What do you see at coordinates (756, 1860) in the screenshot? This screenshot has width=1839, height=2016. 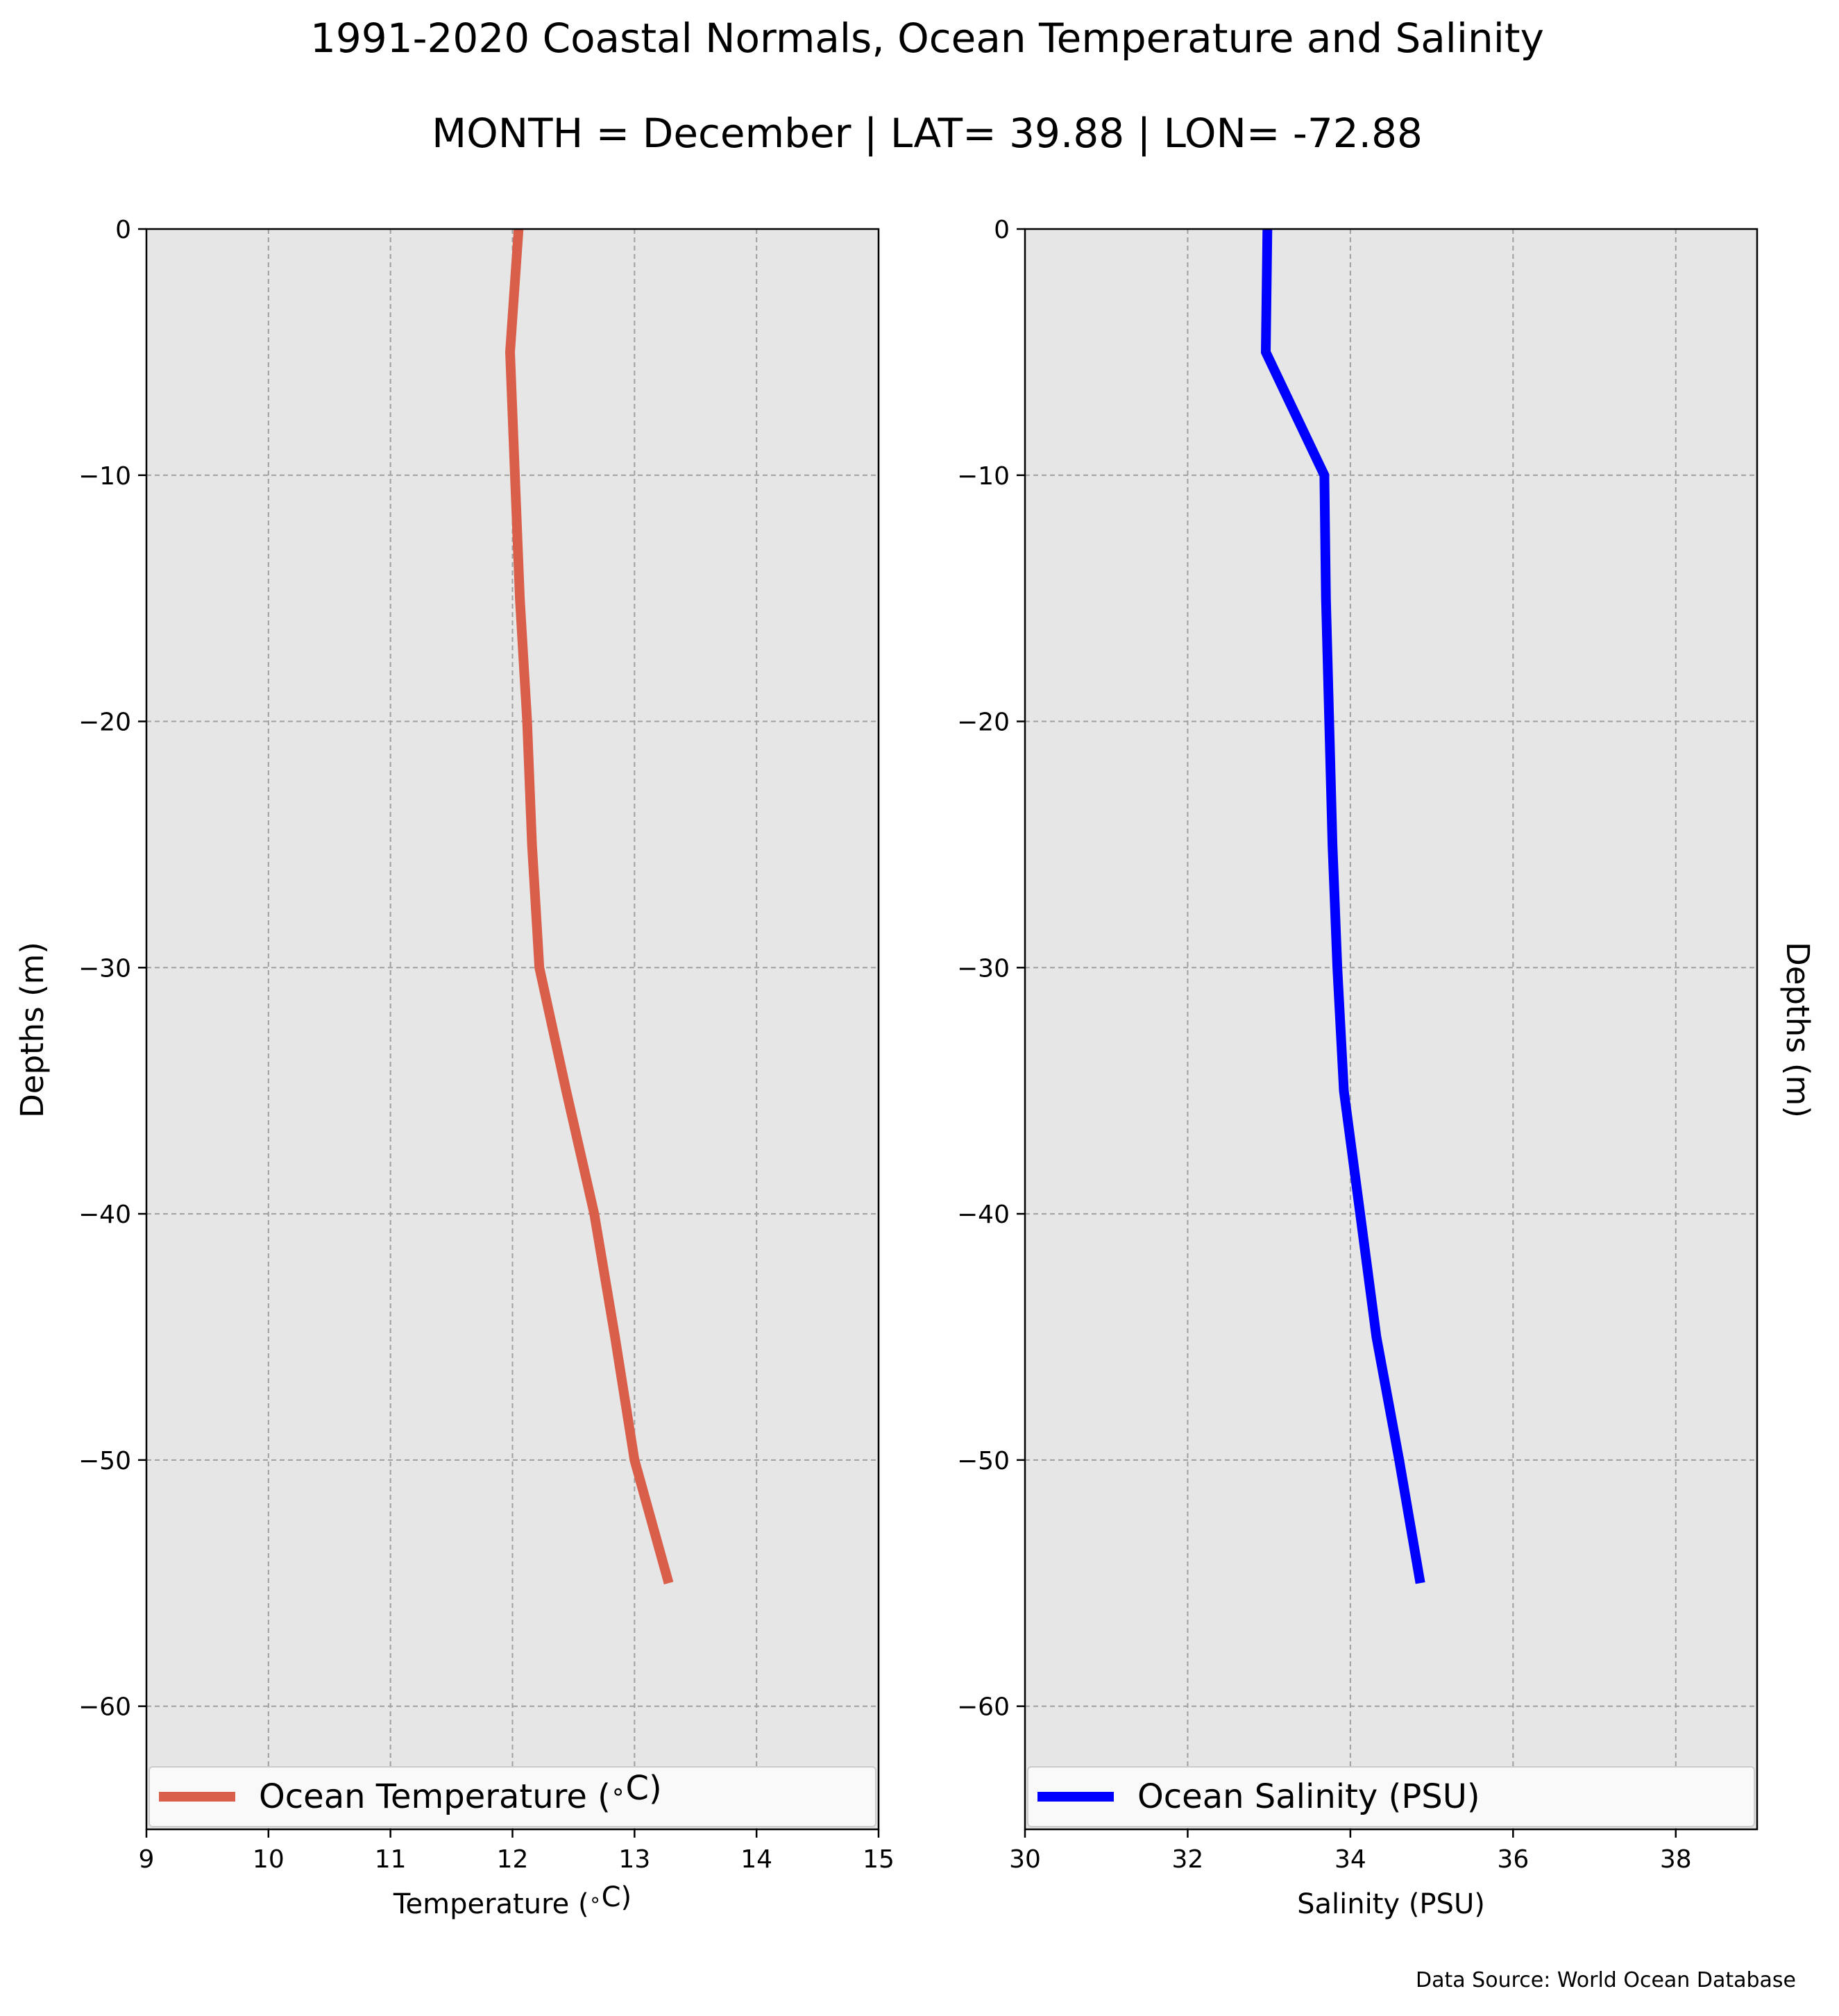 I see `temperature-x-tick-label: 14` at bounding box center [756, 1860].